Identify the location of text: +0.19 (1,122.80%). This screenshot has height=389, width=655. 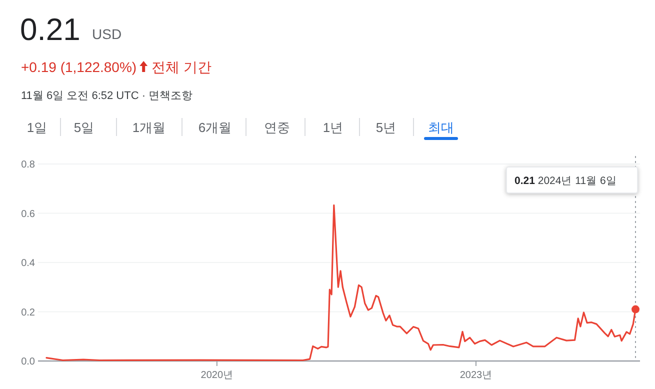
(79, 67).